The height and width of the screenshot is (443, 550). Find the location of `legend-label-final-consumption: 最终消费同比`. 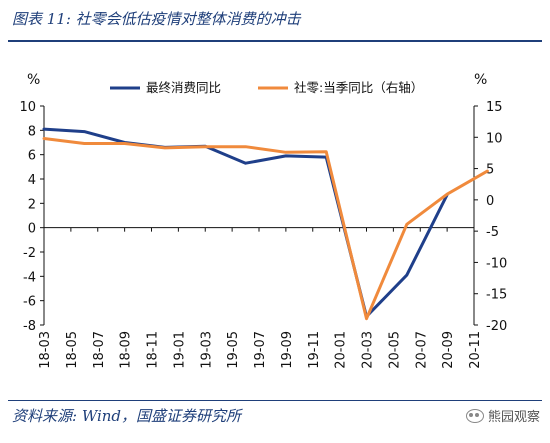

legend-label-final-consumption: 最终消费同比 is located at coordinates (183, 87).